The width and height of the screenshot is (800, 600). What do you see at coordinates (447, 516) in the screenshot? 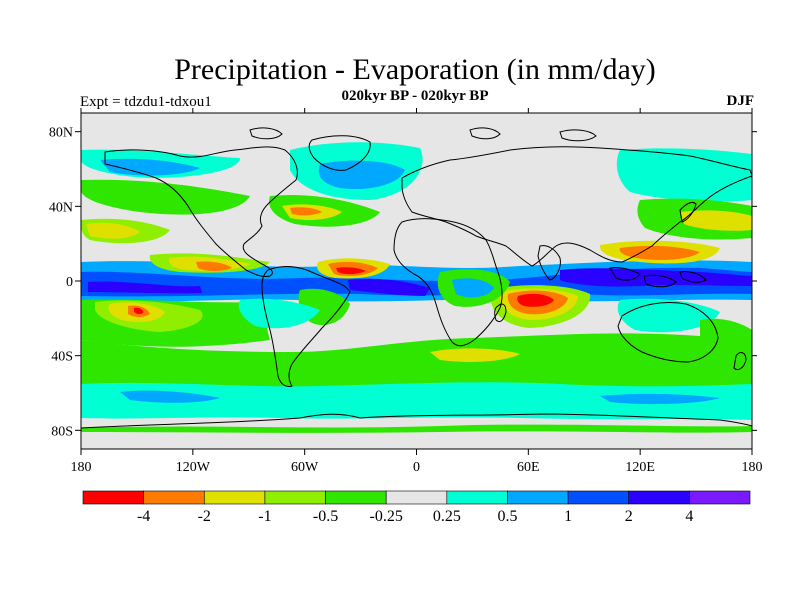
I see `colorbar-label: 0.25` at bounding box center [447, 516].